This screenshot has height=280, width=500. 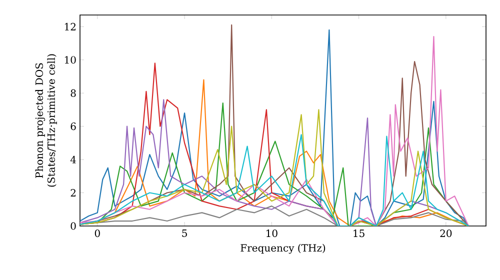 What do you see at coordinates (97, 234) in the screenshot?
I see `x-tick-label: 0` at bounding box center [97, 234].